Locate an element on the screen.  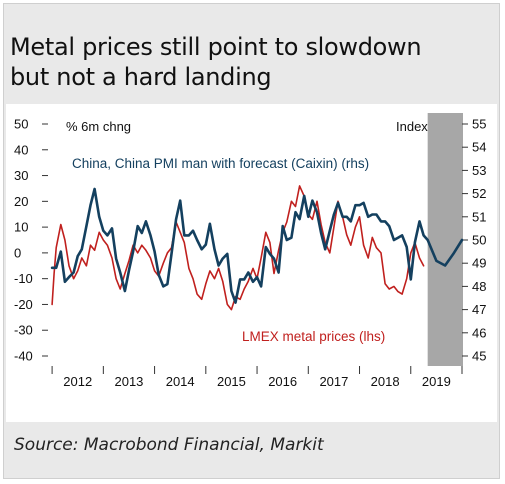
right-tick-label: 50 is located at coordinates (479, 240).